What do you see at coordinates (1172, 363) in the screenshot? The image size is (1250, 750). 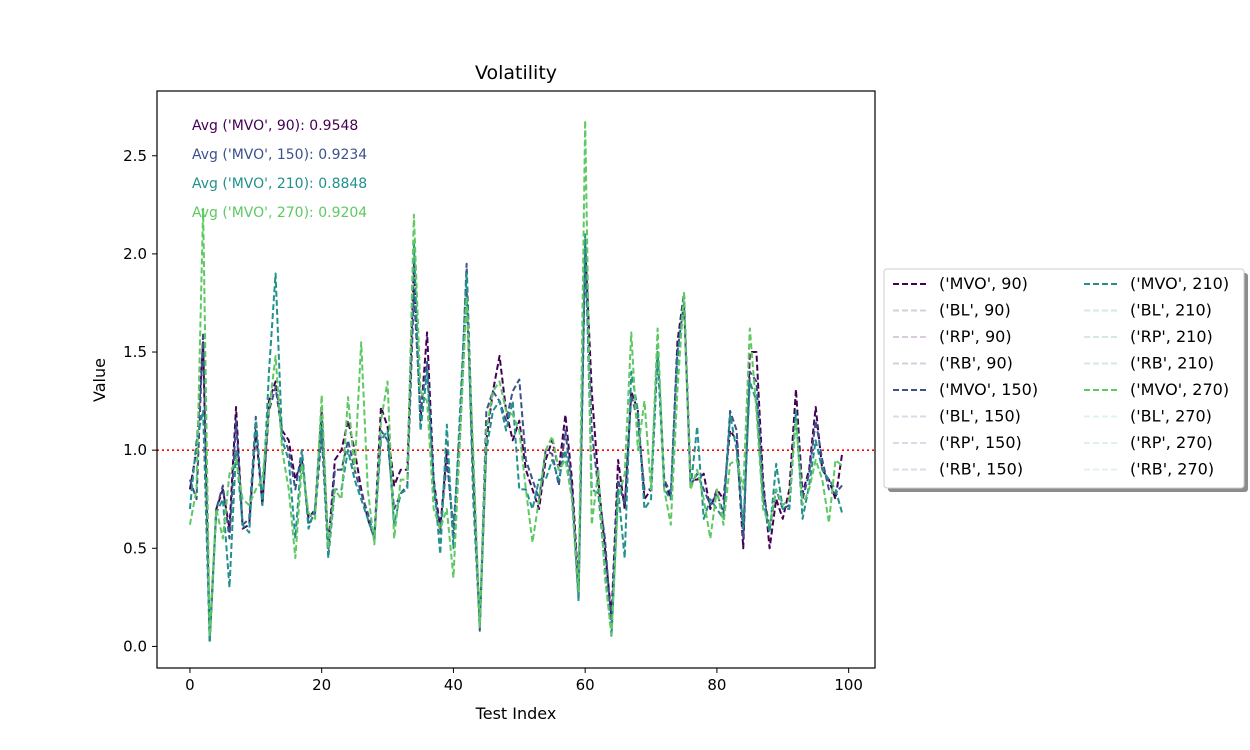 I see `legend-label: ('RB', 210)` at bounding box center [1172, 363].